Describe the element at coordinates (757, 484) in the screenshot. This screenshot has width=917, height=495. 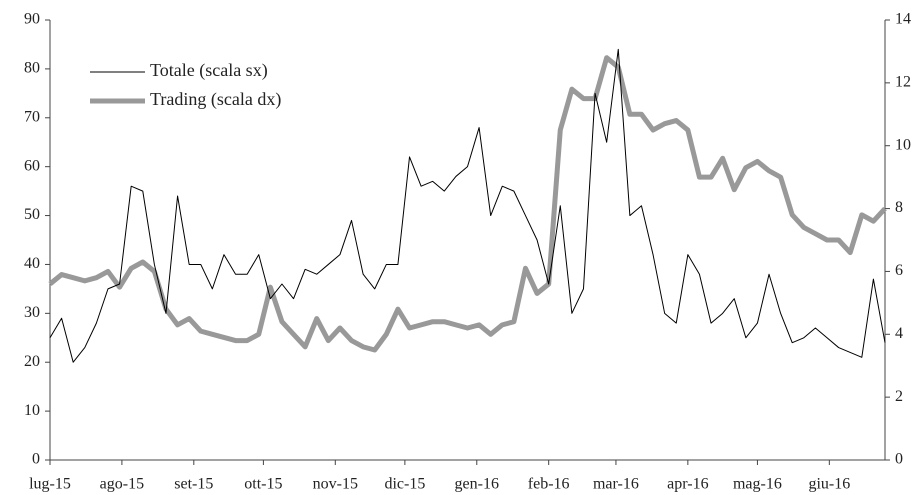
I see `x-tick-label: mag-16` at that location.